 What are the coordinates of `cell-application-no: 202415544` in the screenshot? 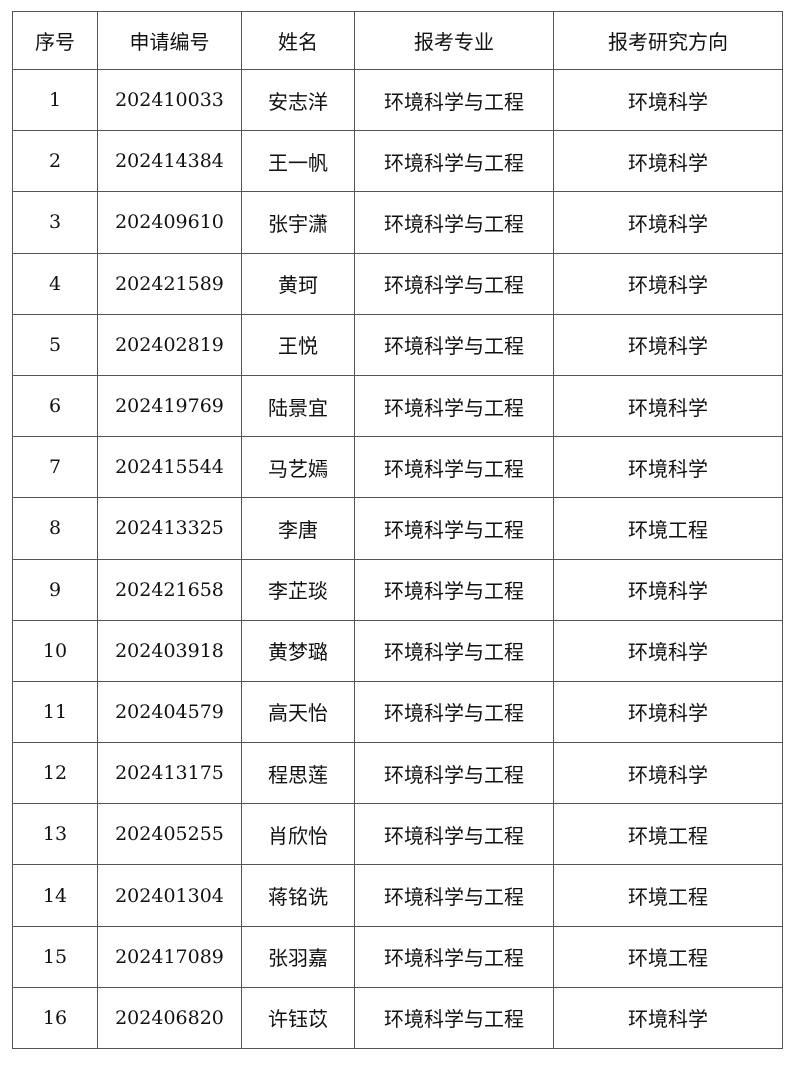 It's located at (169, 467).